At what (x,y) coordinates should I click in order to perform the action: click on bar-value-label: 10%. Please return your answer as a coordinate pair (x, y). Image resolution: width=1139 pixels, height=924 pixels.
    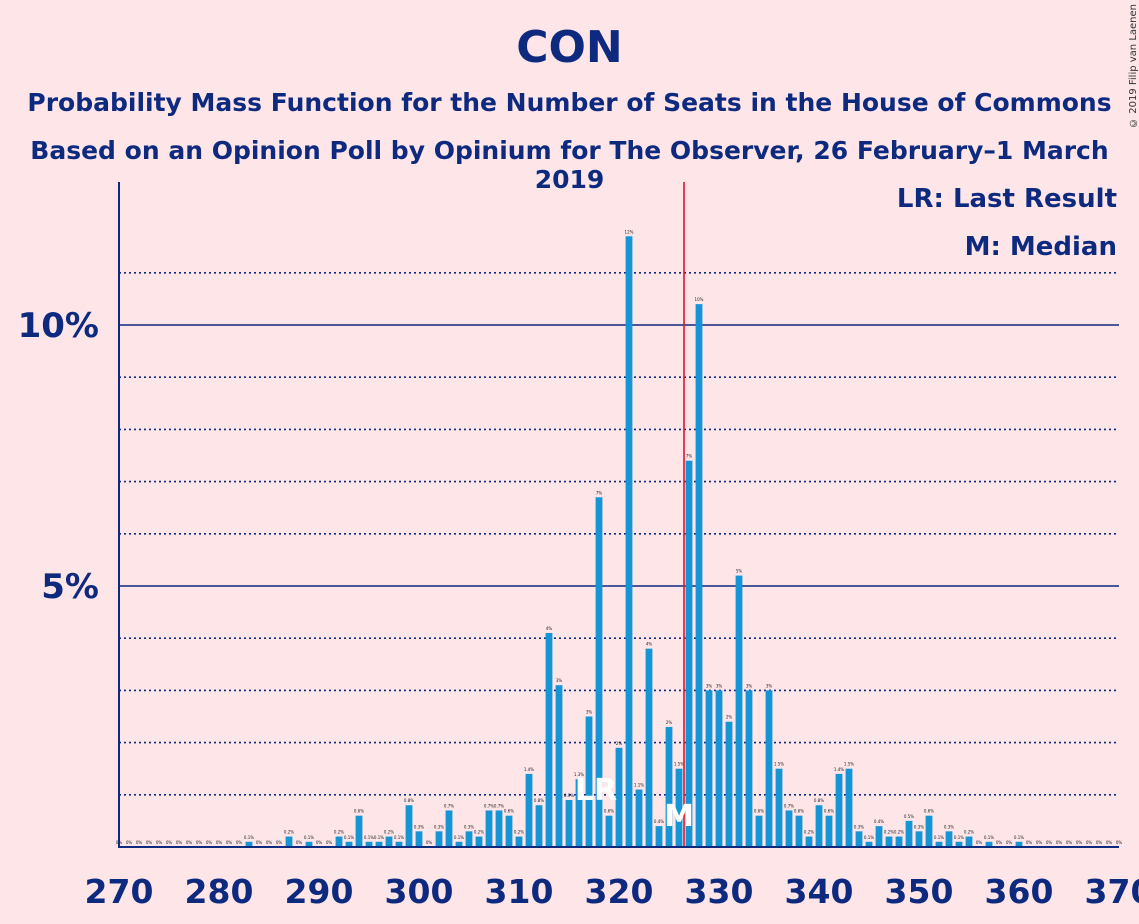
    Looking at the image, I should click on (699, 299).